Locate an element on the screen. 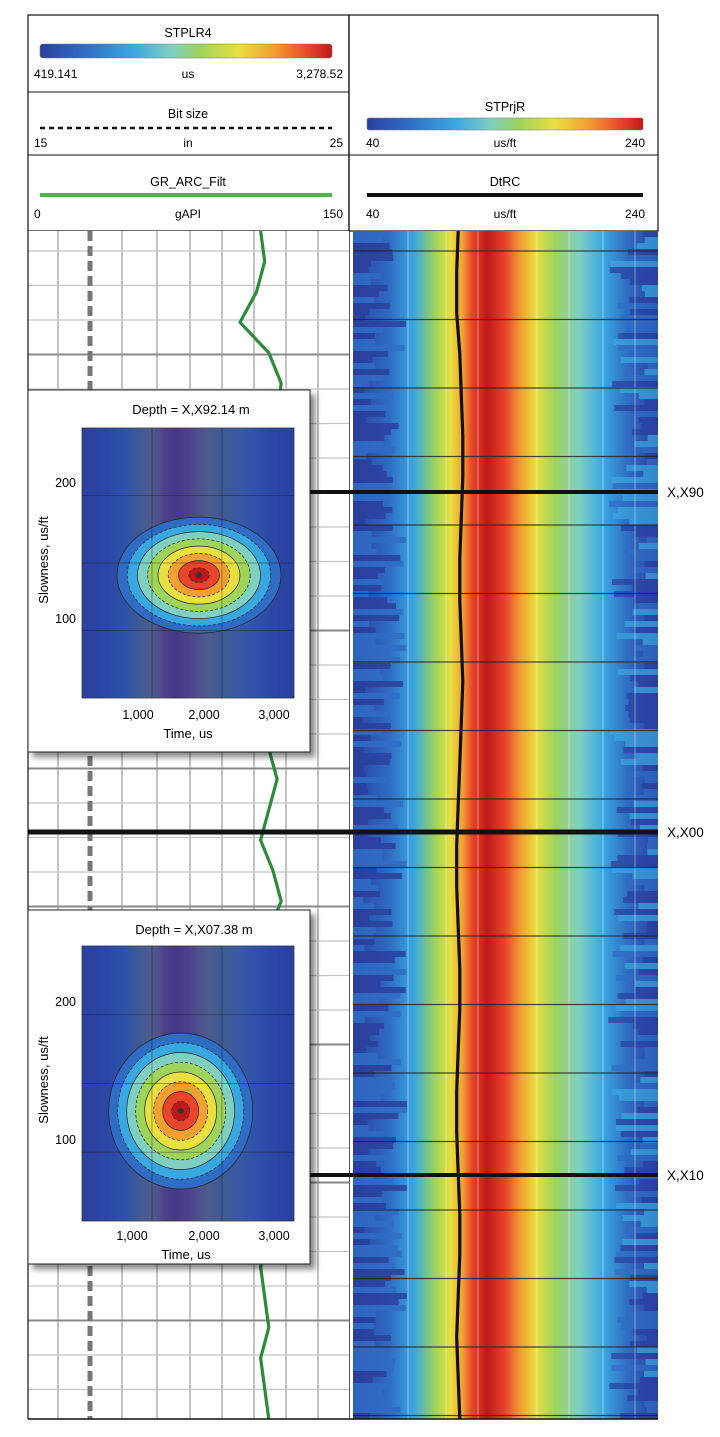  inset1-stc-contours is located at coordinates (188, 563).